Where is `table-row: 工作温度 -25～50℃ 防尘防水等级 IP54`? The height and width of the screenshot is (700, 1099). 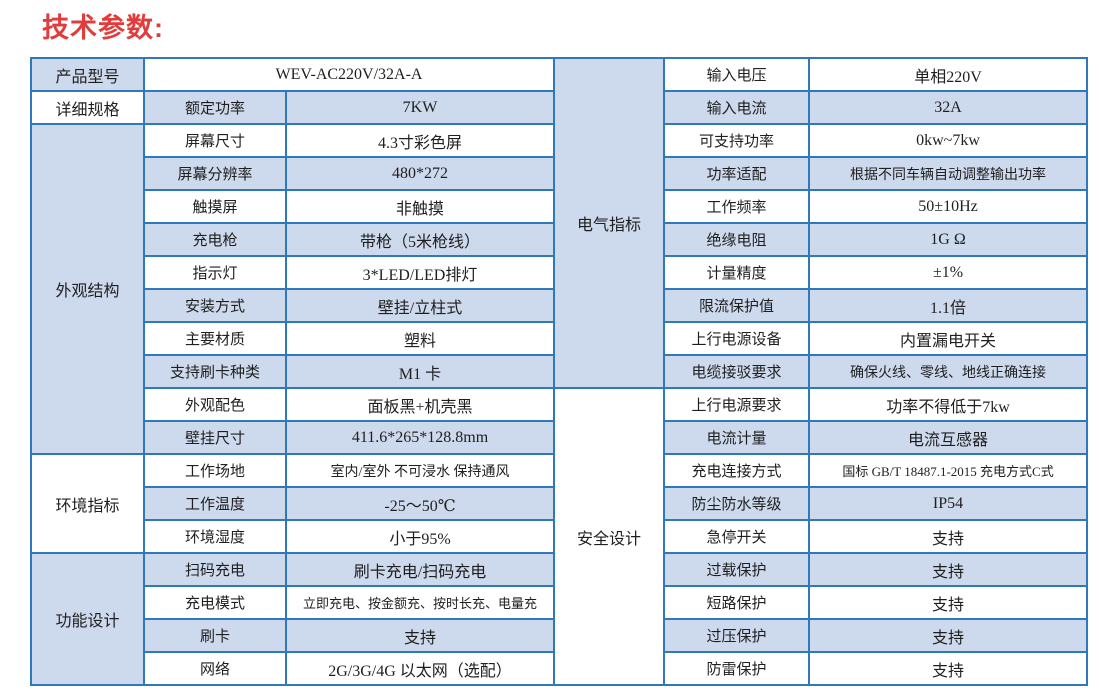
table-row: 工作温度 -25～50℃ 防尘防水等级 IP54 is located at coordinates (560, 503).